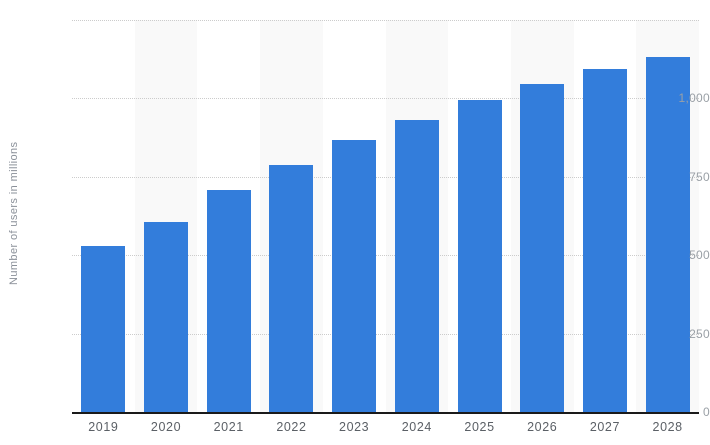 The width and height of the screenshot is (710, 445). Describe the element at coordinates (416, 427) in the screenshot. I see `x-tick-label-2024: 2024` at that location.